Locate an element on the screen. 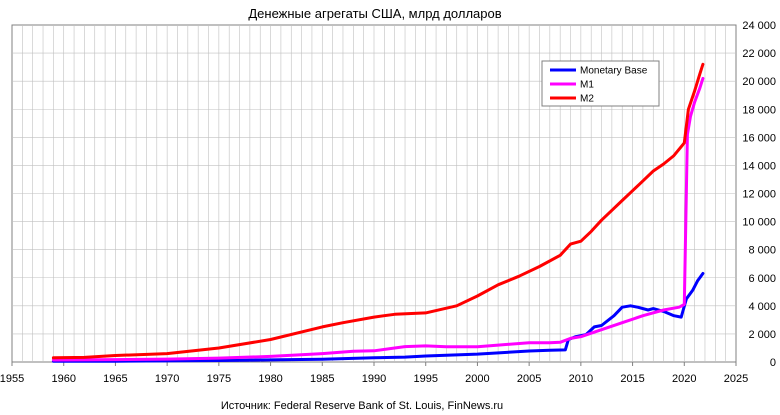  x-tick-label: 2025 is located at coordinates (736, 379).